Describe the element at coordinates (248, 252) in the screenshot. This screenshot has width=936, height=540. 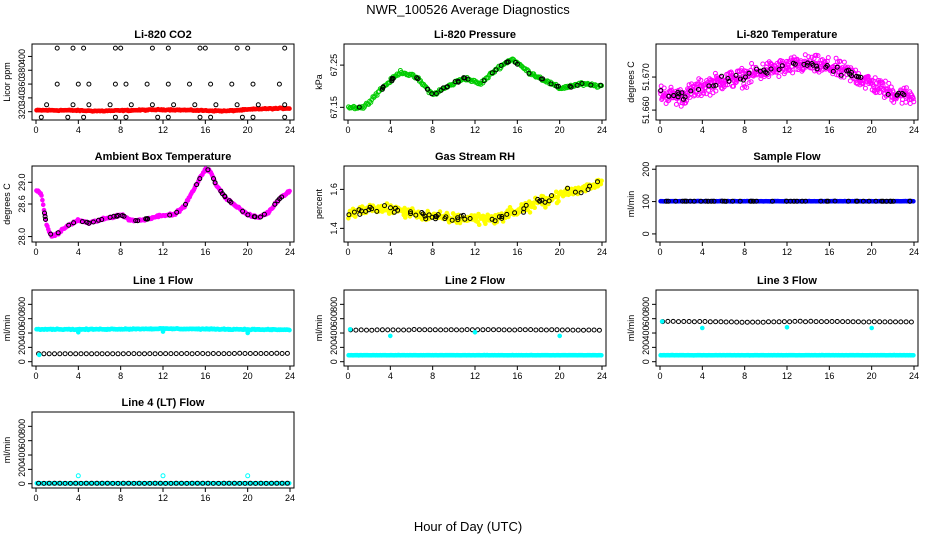
I see `x-tick-label: 20` at that location.